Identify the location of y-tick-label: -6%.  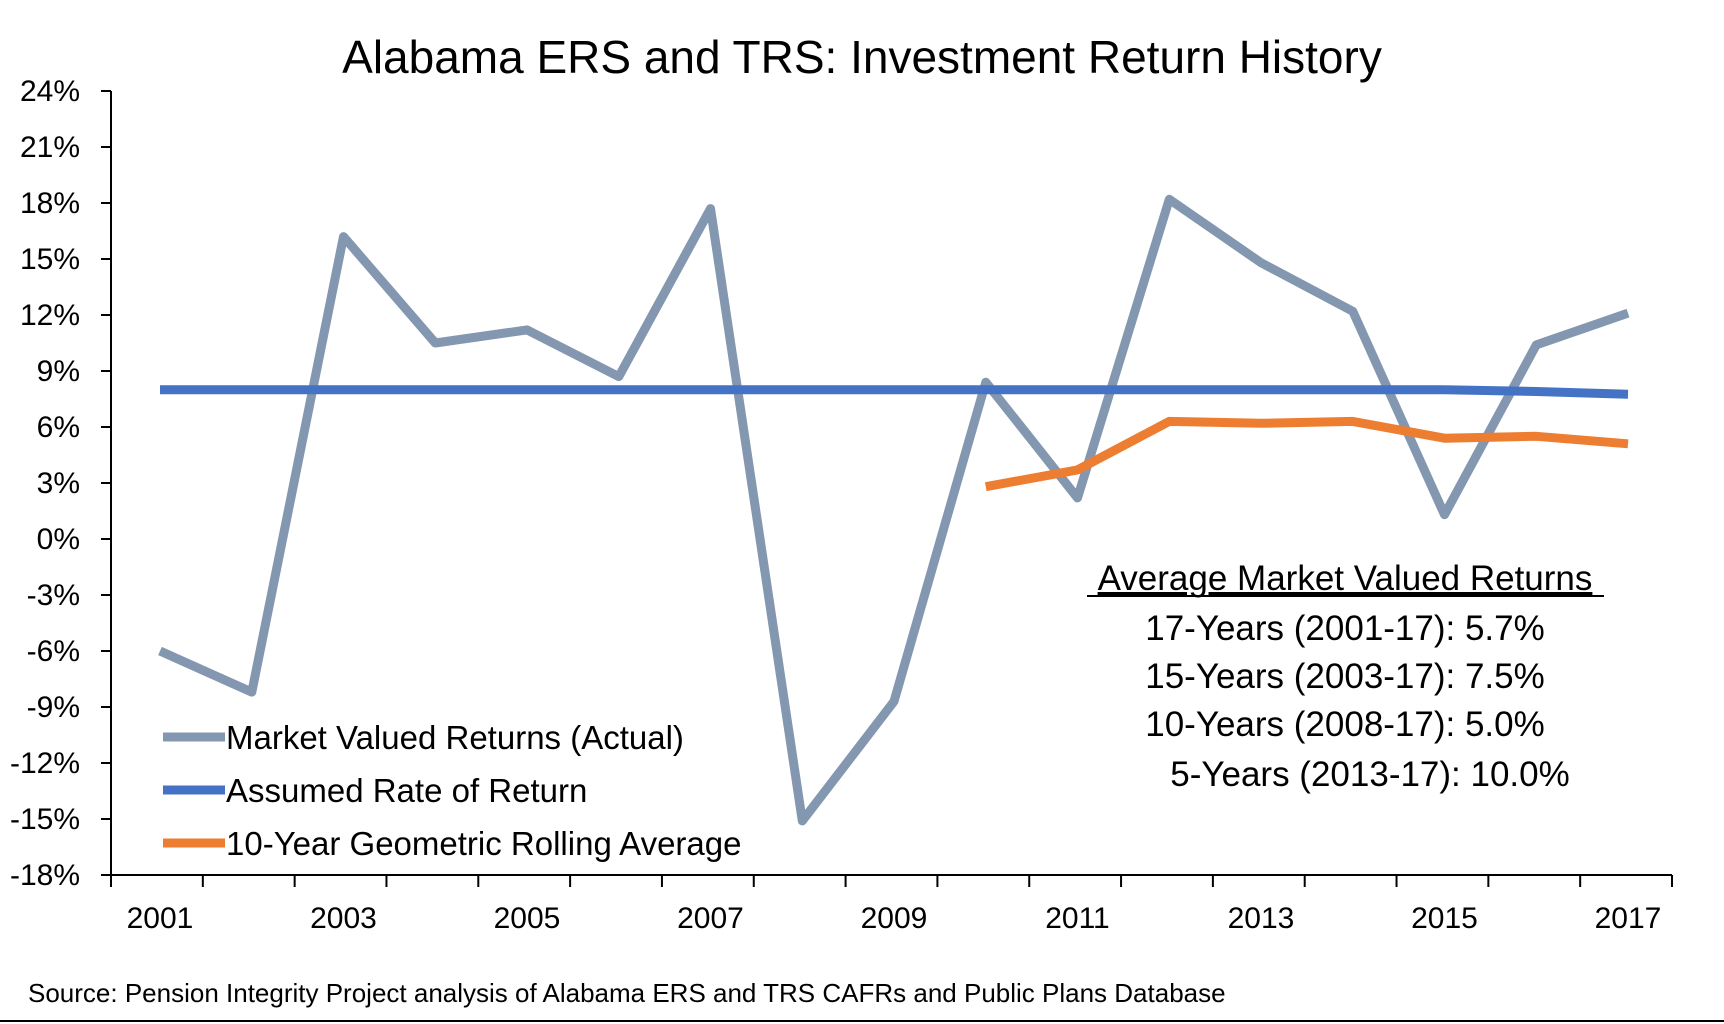
(53, 651).